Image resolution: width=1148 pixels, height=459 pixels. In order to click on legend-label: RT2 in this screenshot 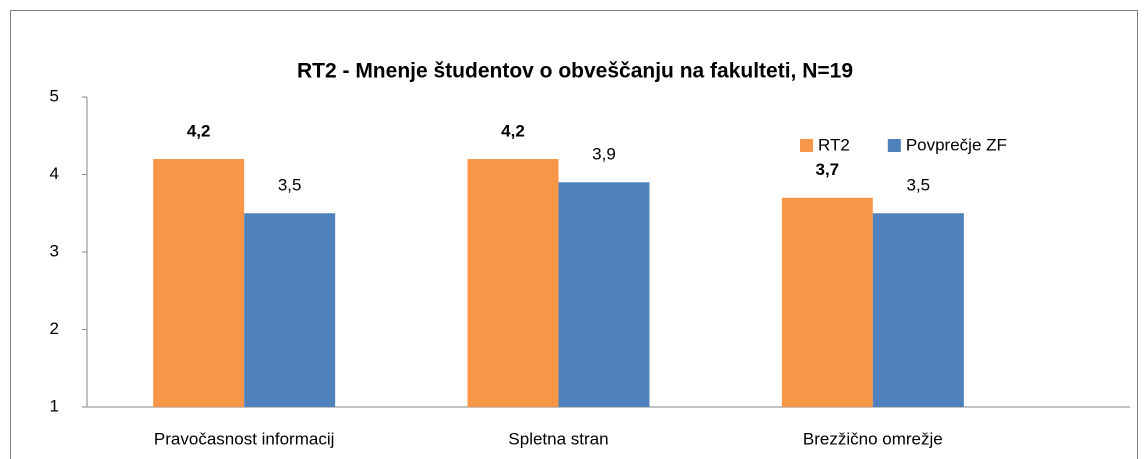, I will do `click(834, 144)`.